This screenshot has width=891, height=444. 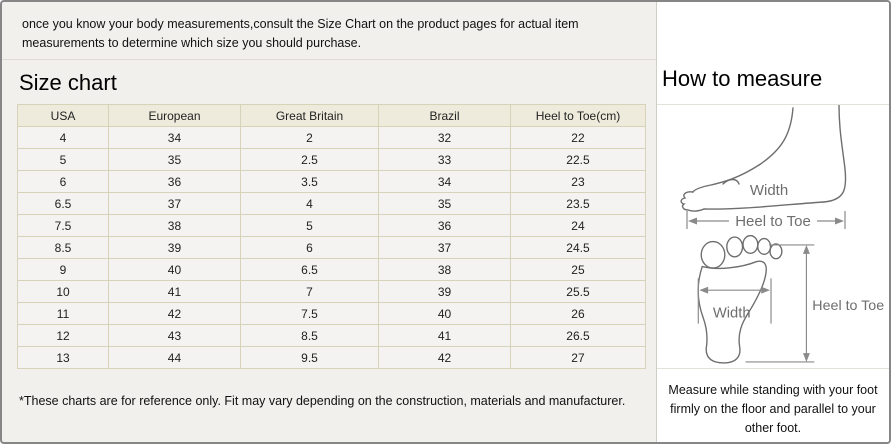 I want to click on table-cell: 7, so click(x=309, y=292).